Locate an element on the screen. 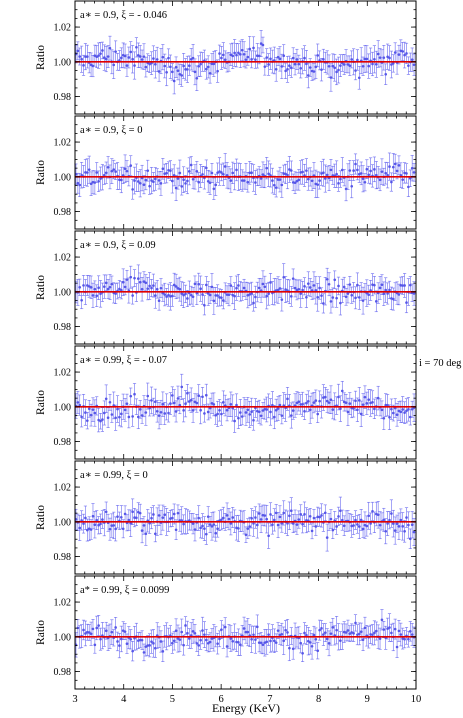 This screenshot has height=718, width=463. panel-frame is located at coordinates (245, 57).